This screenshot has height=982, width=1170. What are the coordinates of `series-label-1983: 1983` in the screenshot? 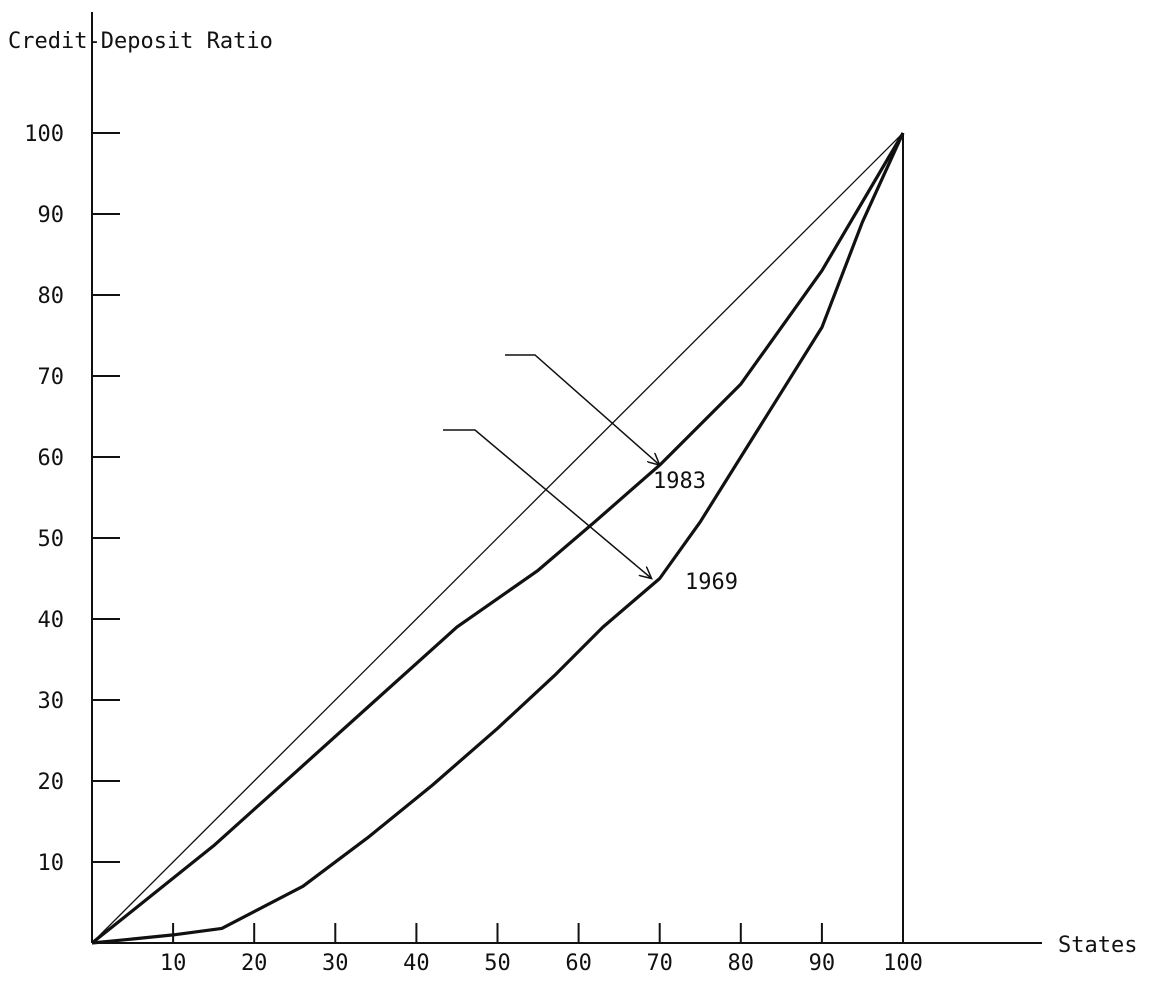 It's located at (679, 481).